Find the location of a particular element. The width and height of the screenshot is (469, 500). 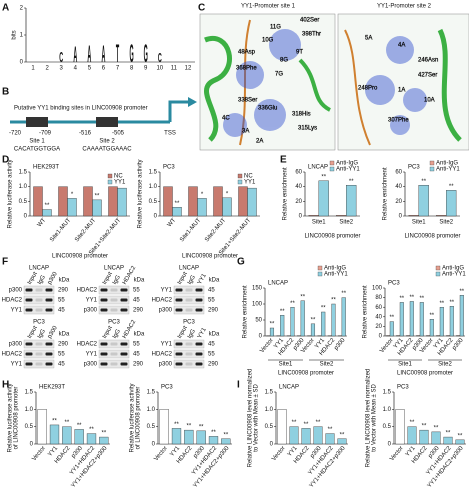

significance: * is located at coordinates (72, 195).